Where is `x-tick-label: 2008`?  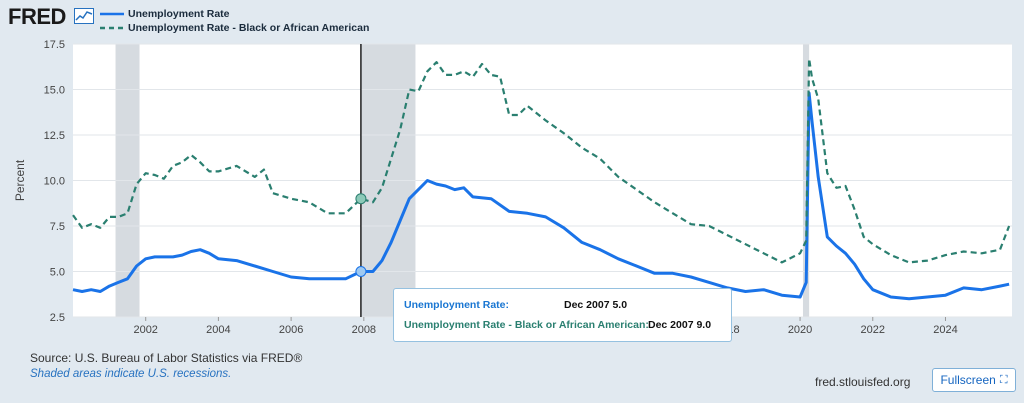
x-tick-label: 2008 is located at coordinates (364, 330).